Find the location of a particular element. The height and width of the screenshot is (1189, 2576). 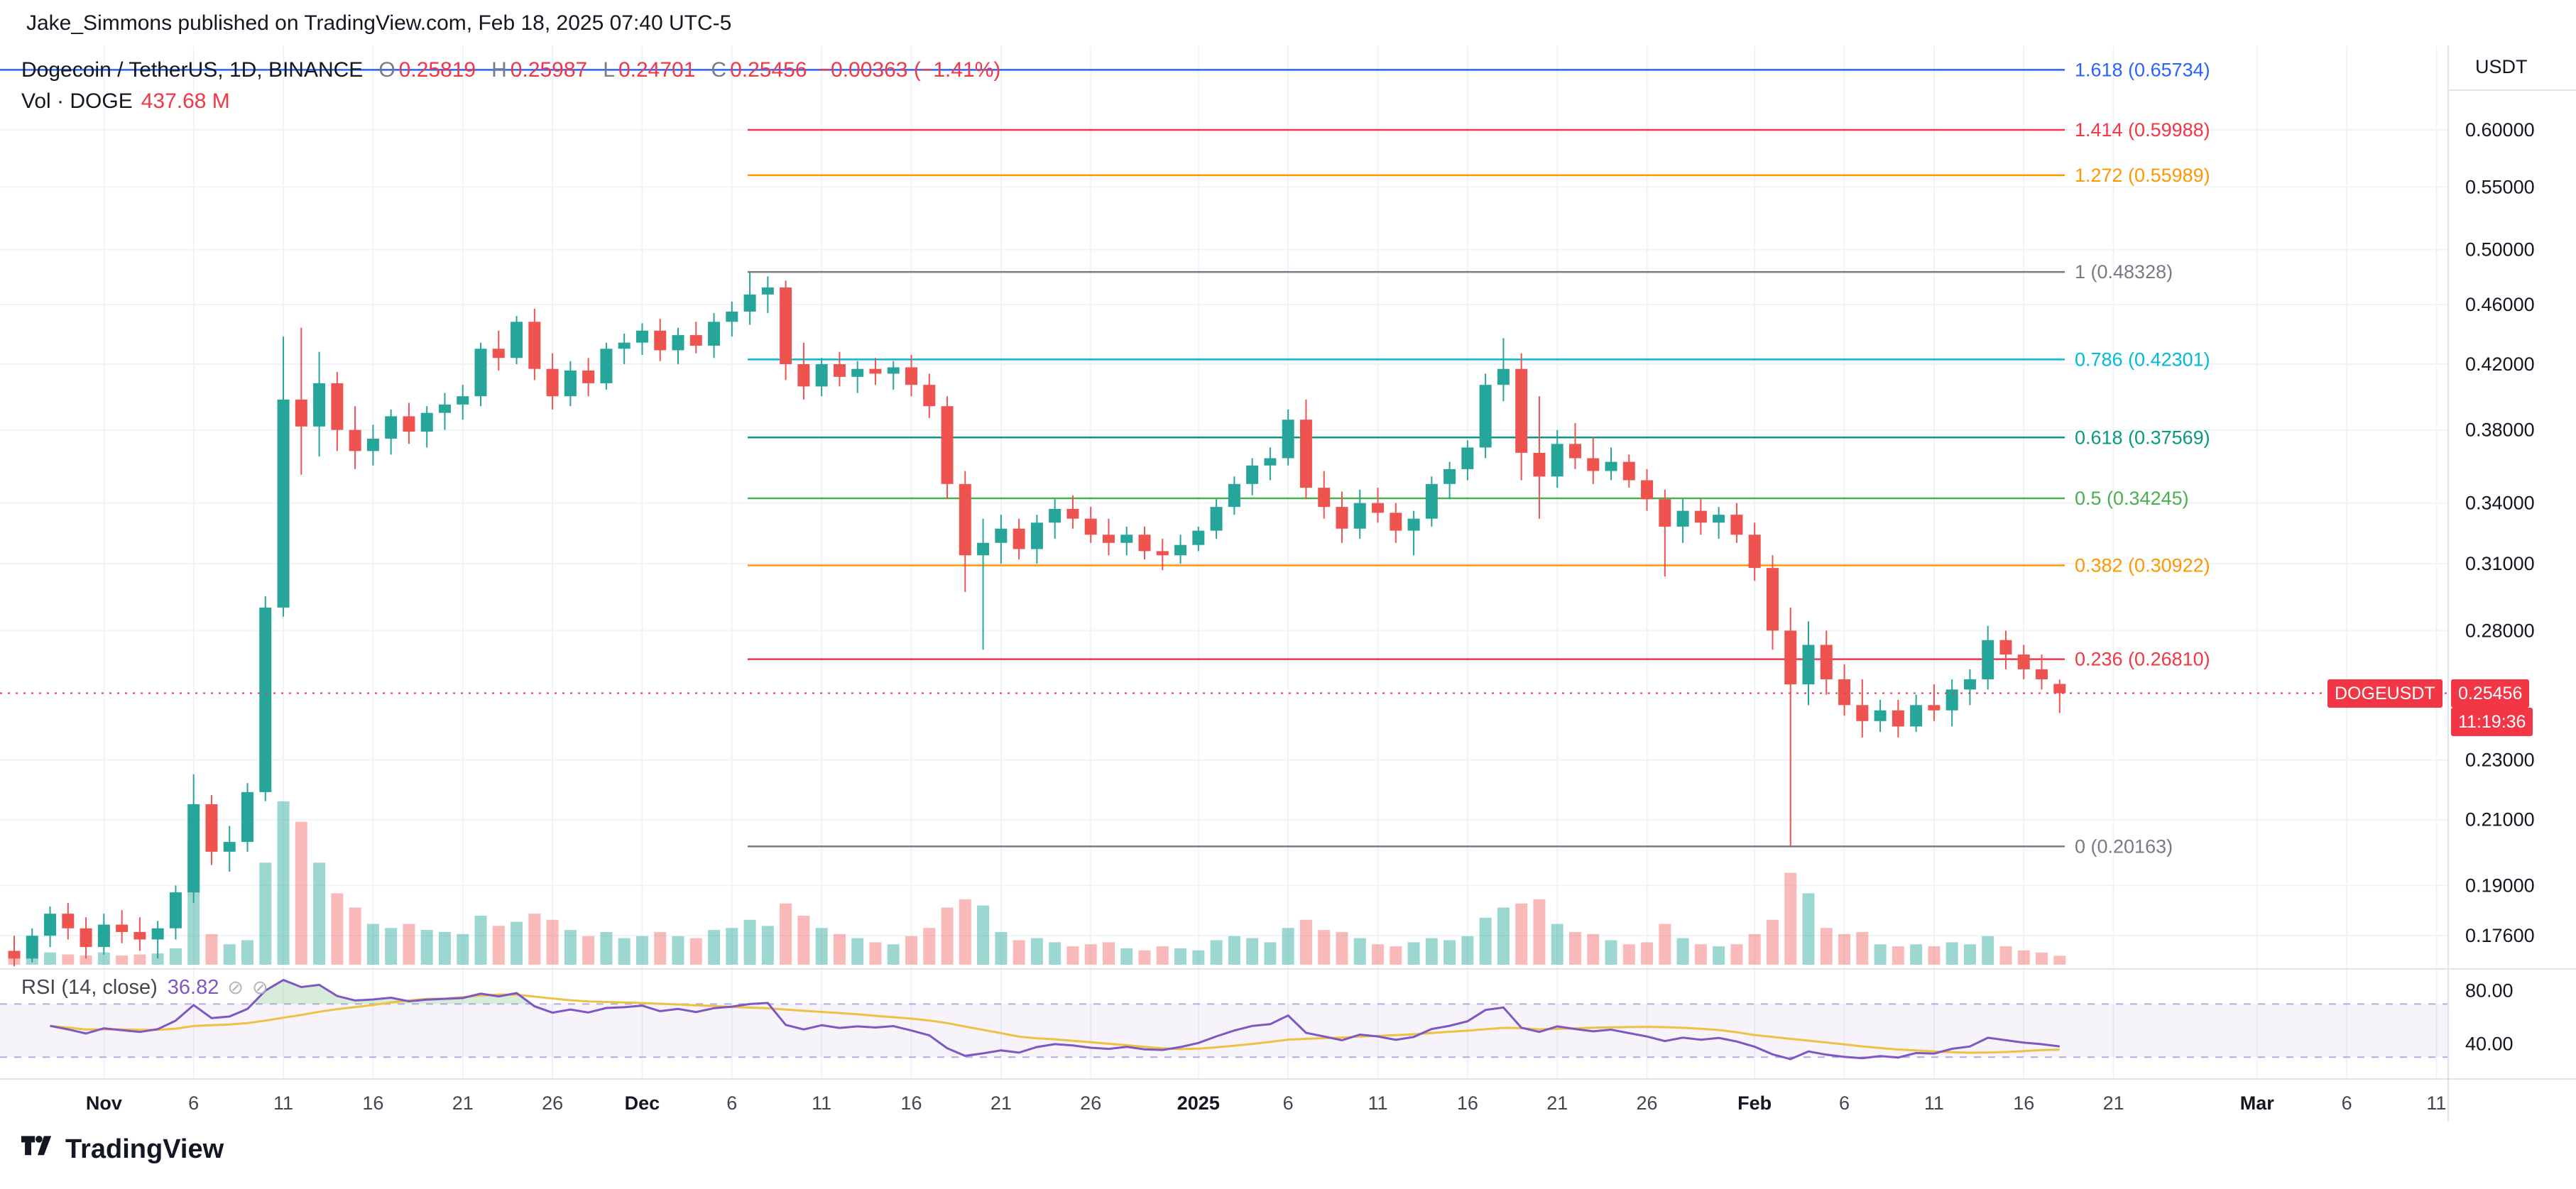

svg-text: 26 is located at coordinates (552, 1103).